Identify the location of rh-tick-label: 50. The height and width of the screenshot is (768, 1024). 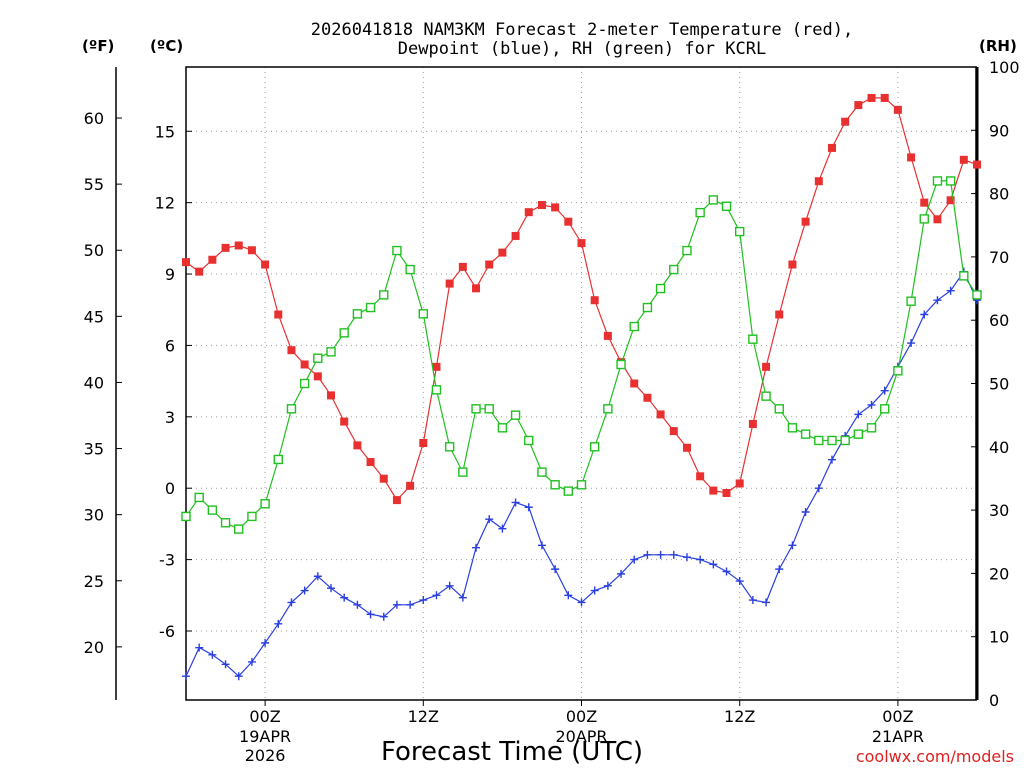
(999, 384).